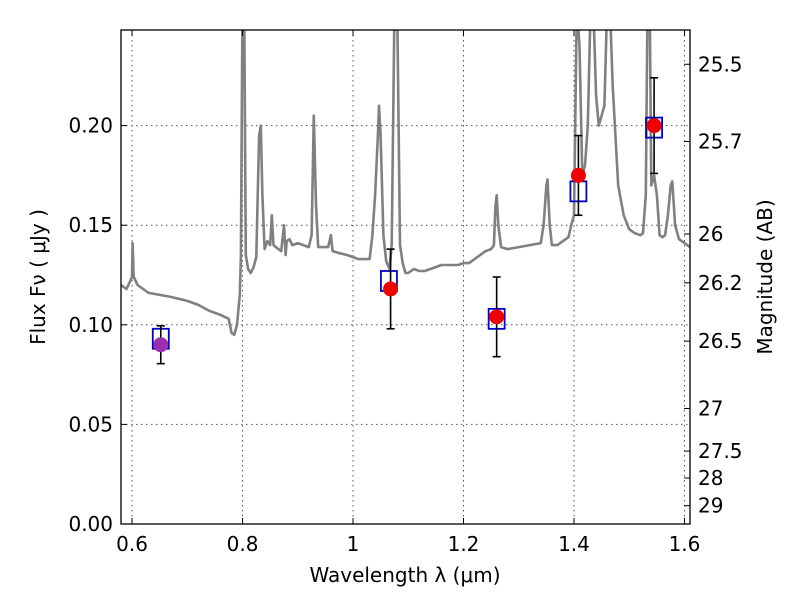 Image resolution: width=800 pixels, height=600 pixels. I want to click on y-axis-label: Flux Fν ( μJy ), so click(38, 277).